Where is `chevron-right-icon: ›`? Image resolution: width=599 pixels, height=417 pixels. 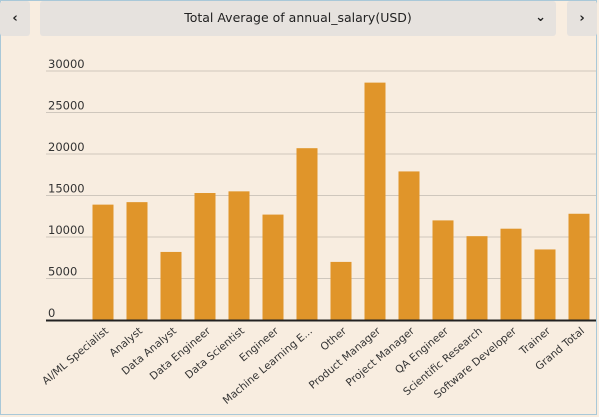 chevron-right-icon: › is located at coordinates (582, 18).